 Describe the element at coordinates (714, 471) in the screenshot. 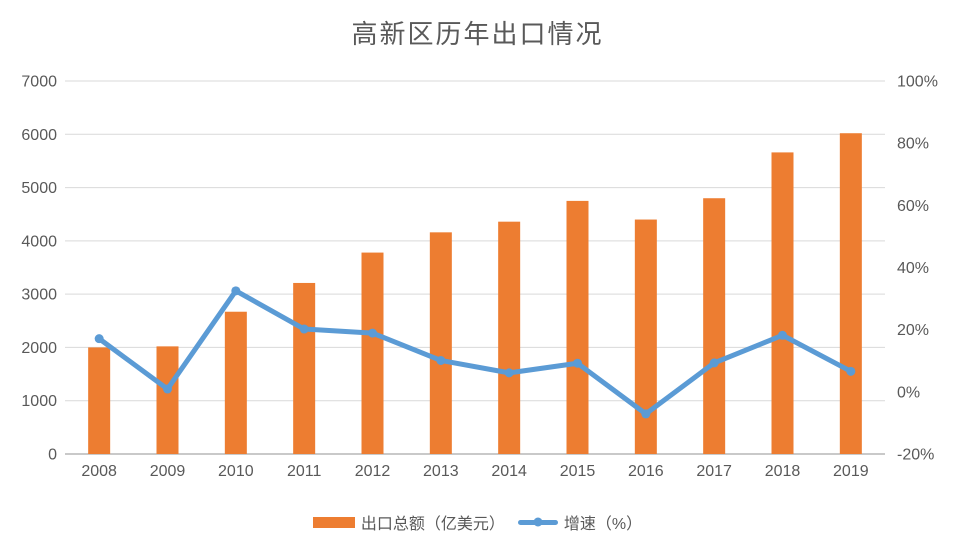

I see `x-axis-year-label: 2017` at that location.